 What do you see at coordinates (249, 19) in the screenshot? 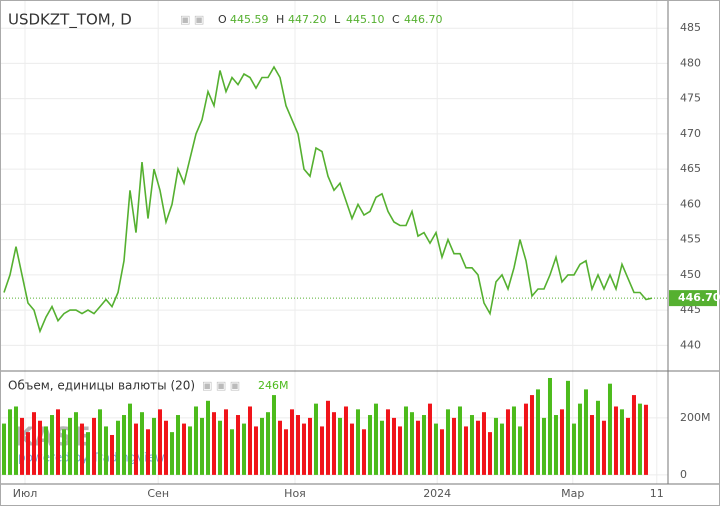
I see `ohlc-value: 445.59` at bounding box center [249, 19].